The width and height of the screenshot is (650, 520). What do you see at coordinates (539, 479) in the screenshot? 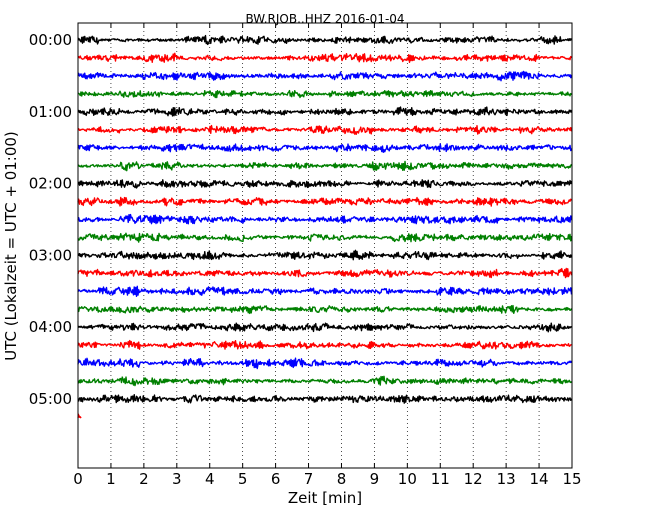
I see `x-tick-label: 14` at bounding box center [539, 479].